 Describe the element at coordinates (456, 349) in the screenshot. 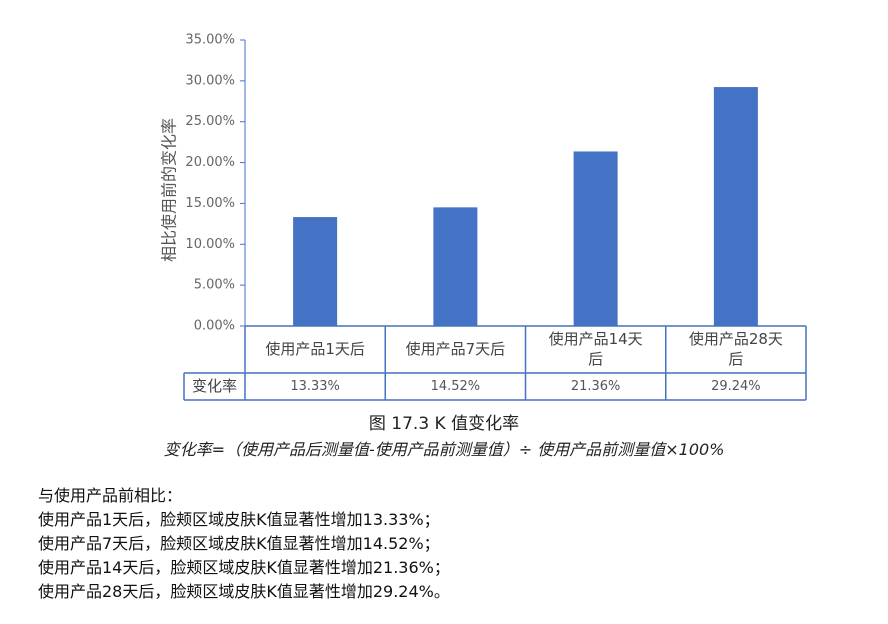

I see `category-label: 使用产品7天后` at that location.